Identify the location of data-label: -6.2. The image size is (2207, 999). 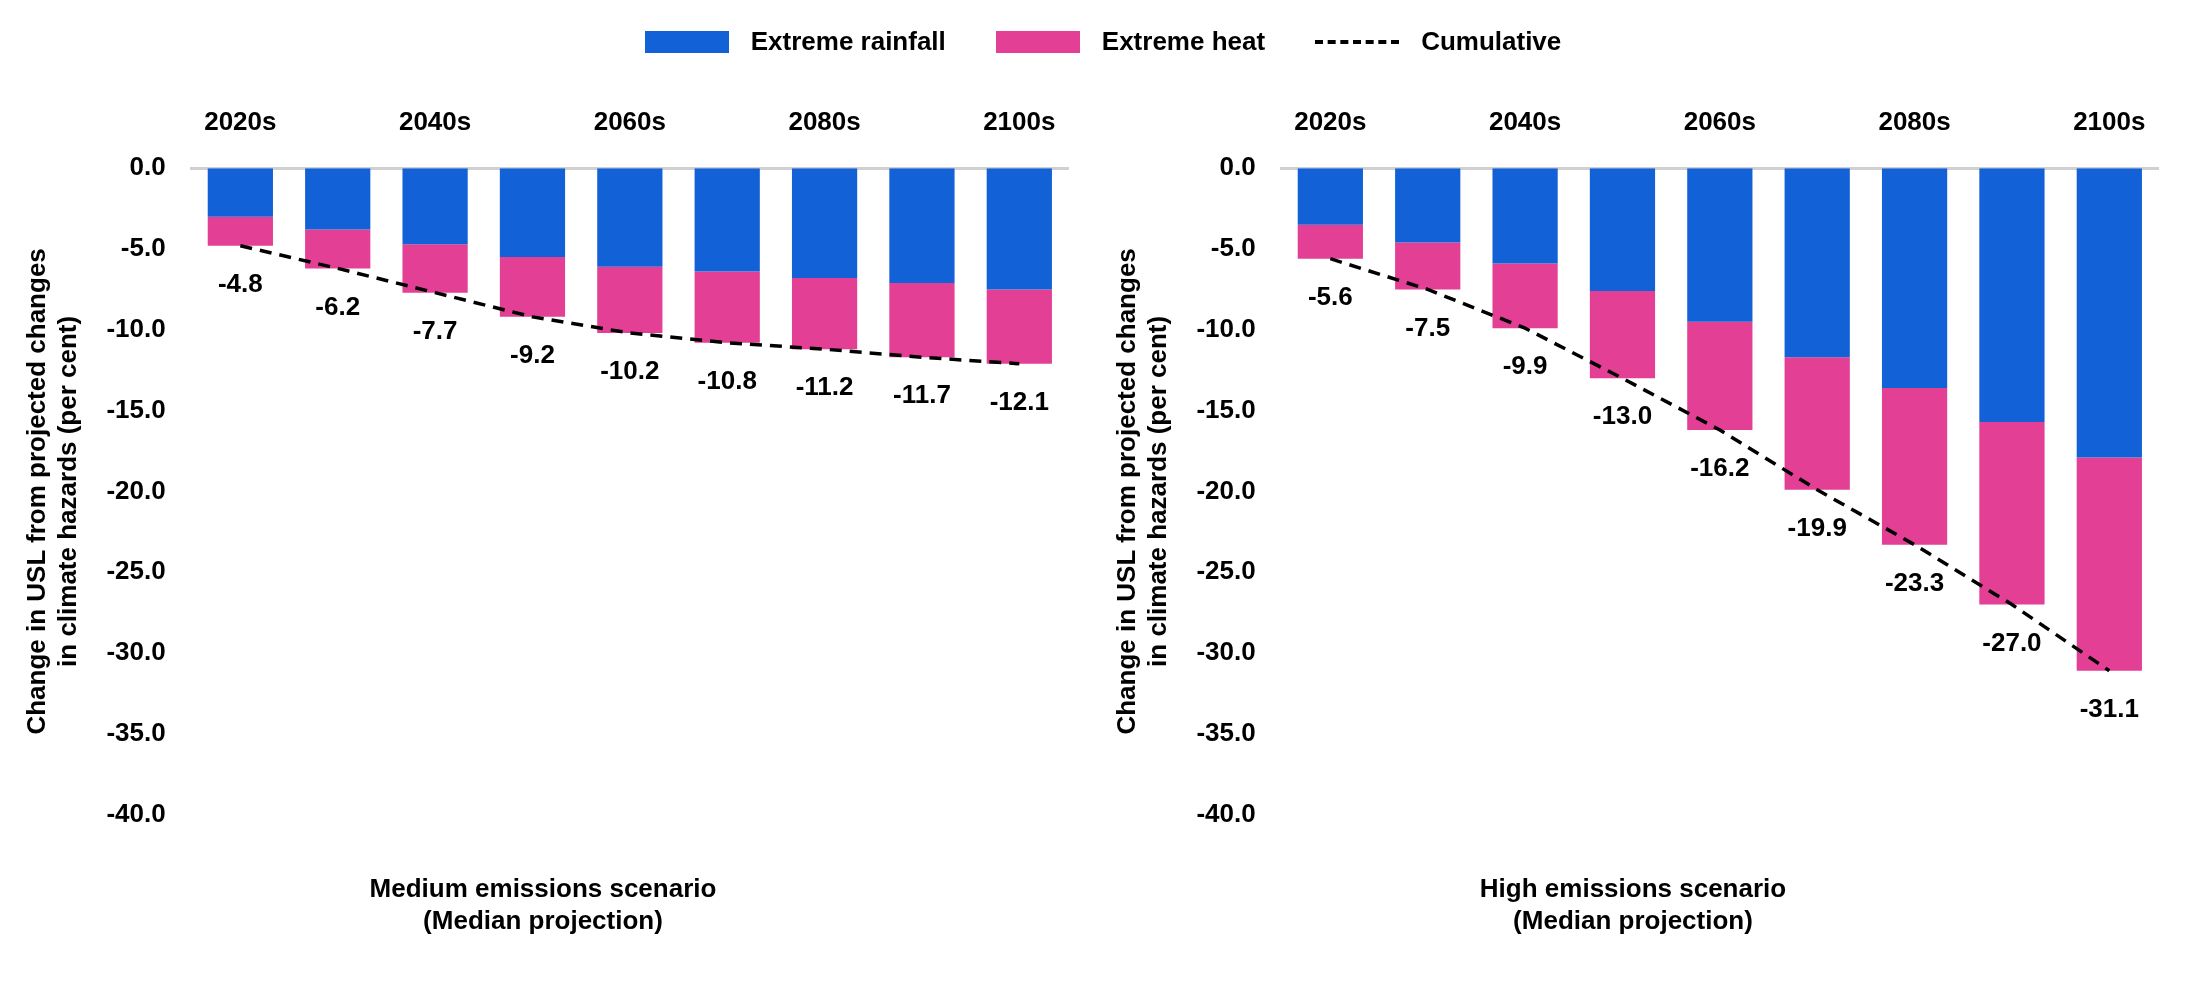
(338, 305).